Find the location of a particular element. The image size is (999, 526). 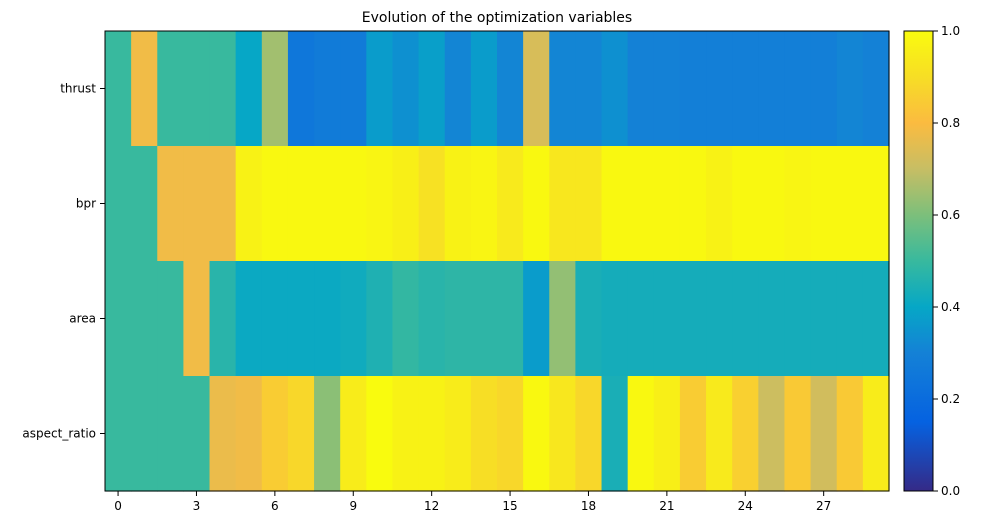

x-tick-label: 15 is located at coordinates (509, 506).